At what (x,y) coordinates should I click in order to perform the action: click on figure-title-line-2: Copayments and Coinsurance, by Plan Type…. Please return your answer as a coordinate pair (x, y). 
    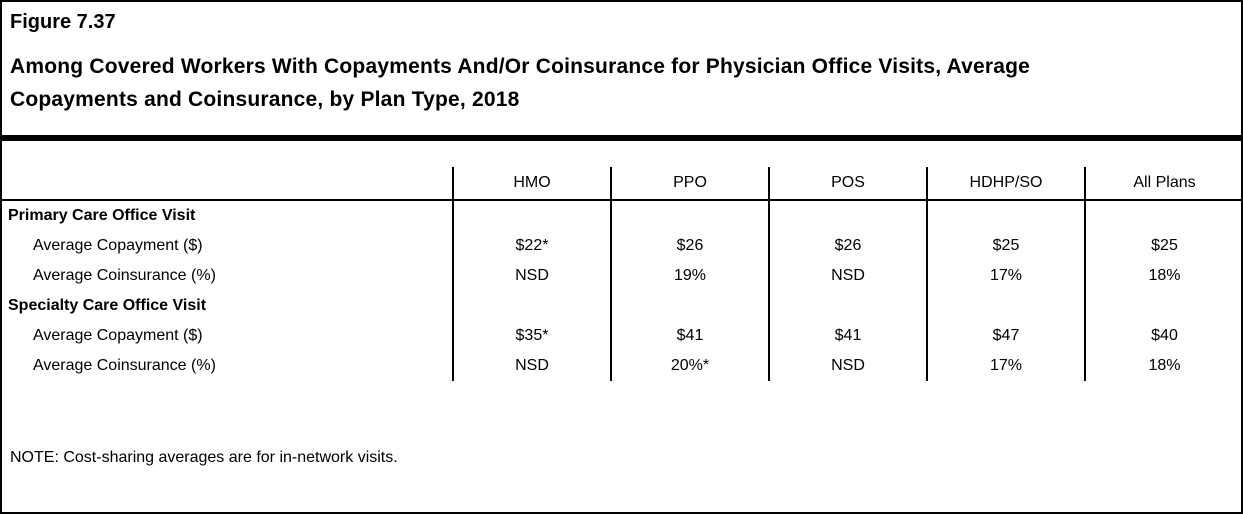
    Looking at the image, I should click on (265, 99).